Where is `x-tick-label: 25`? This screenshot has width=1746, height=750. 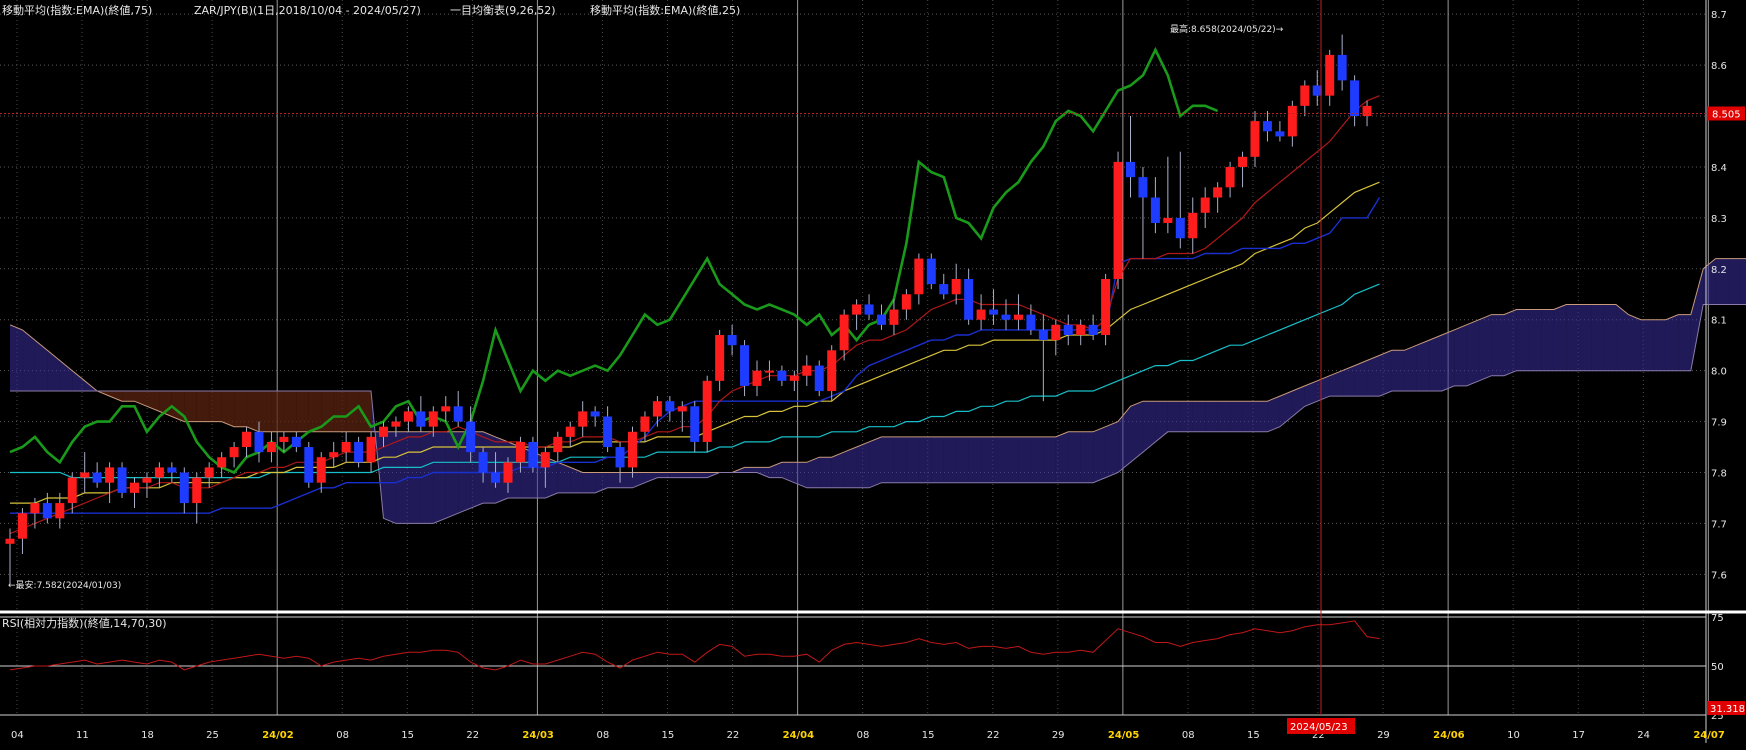 x-tick-label: 25 is located at coordinates (212, 735).